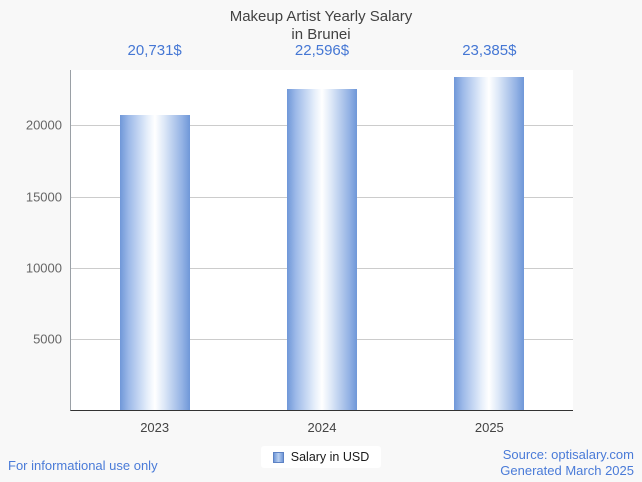 The height and width of the screenshot is (482, 642). I want to click on x-axis-tick-label-2023: 2023, so click(155, 427).